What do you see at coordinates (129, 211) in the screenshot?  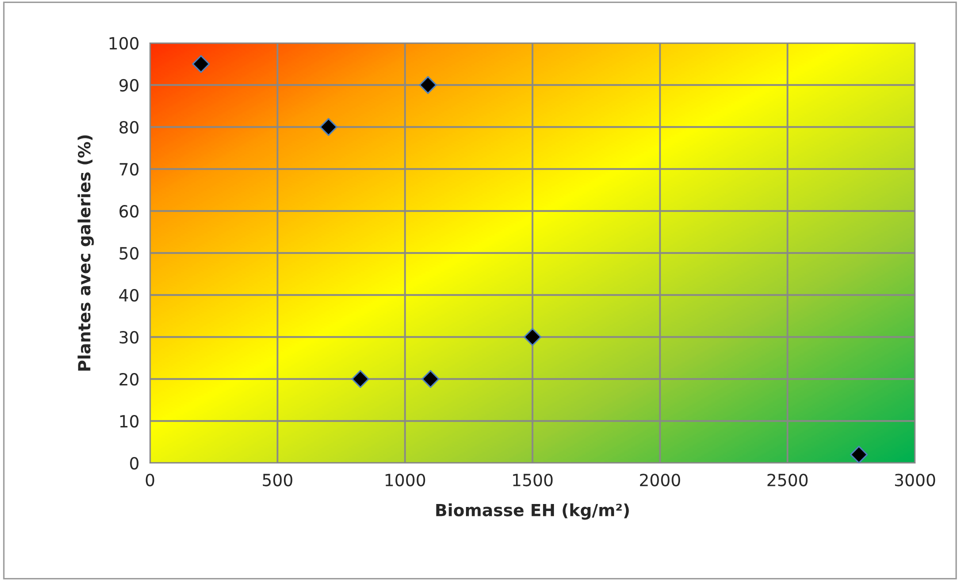 I see `y-tick-label: 60` at bounding box center [129, 211].